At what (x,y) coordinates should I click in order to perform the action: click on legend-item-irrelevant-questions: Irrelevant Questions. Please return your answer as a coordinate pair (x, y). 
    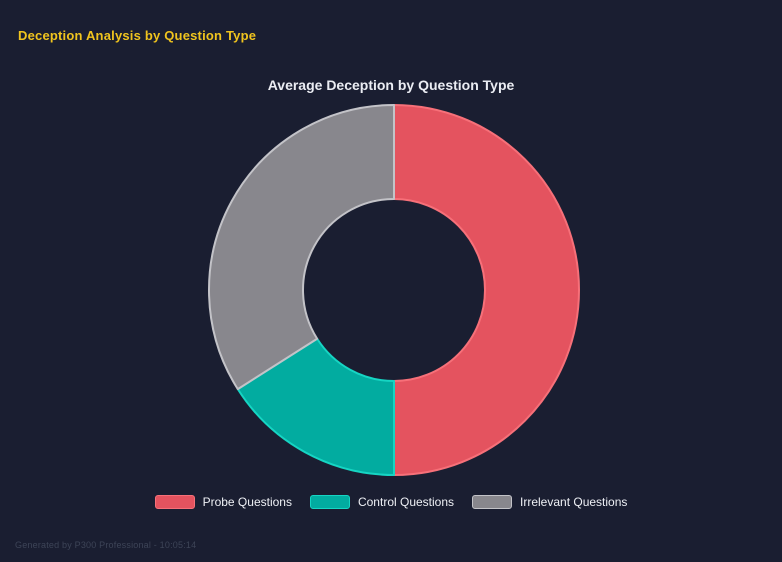
    Looking at the image, I should click on (549, 502).